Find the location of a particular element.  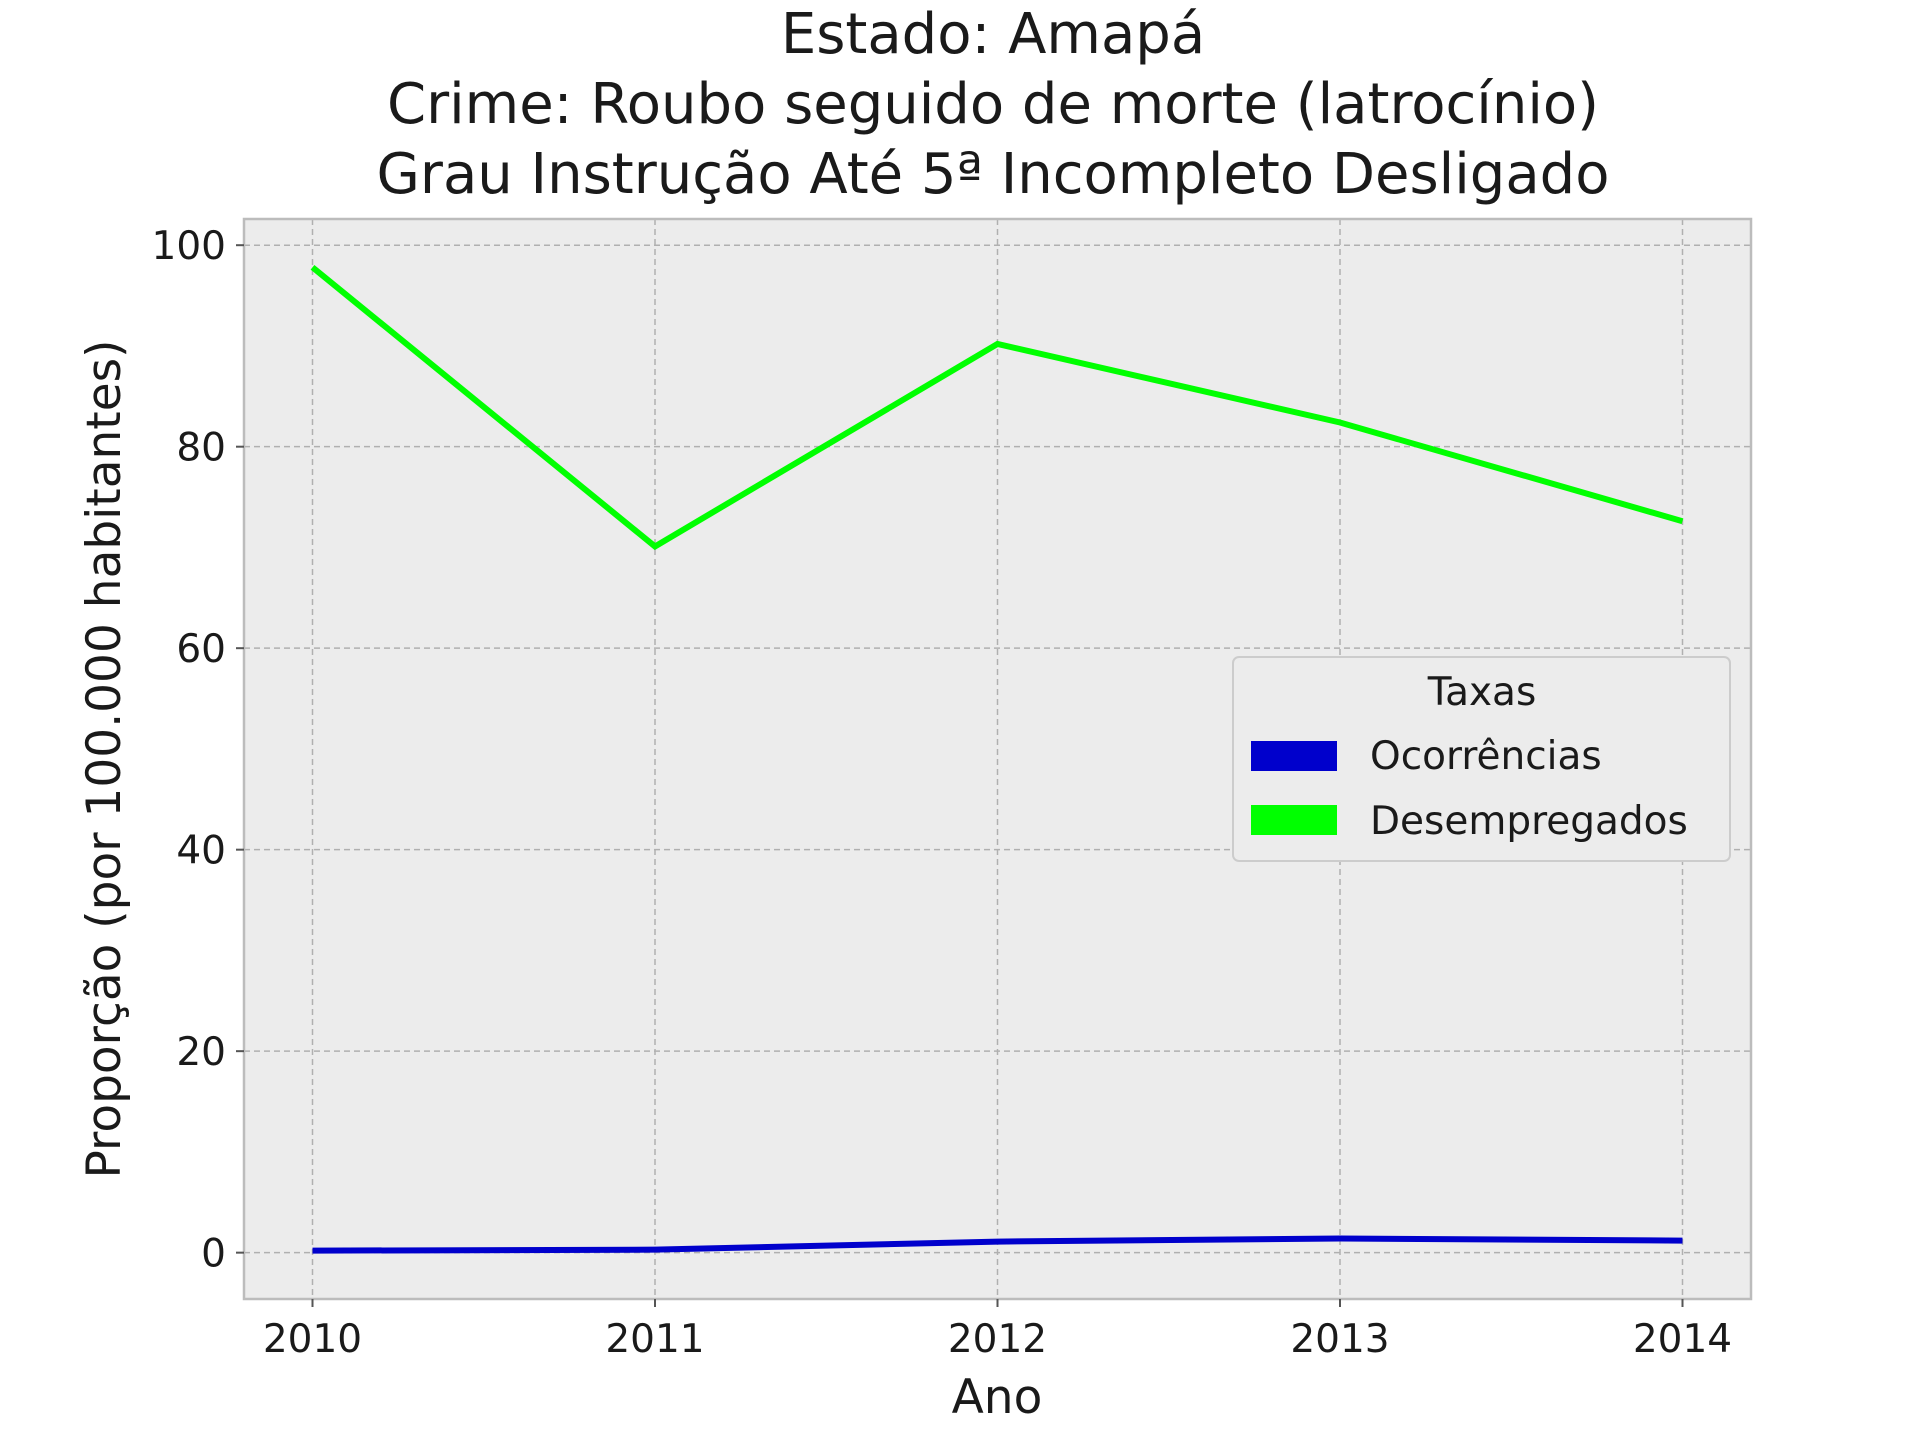

legend-swatch-ocorrencias is located at coordinates (1294, 756).